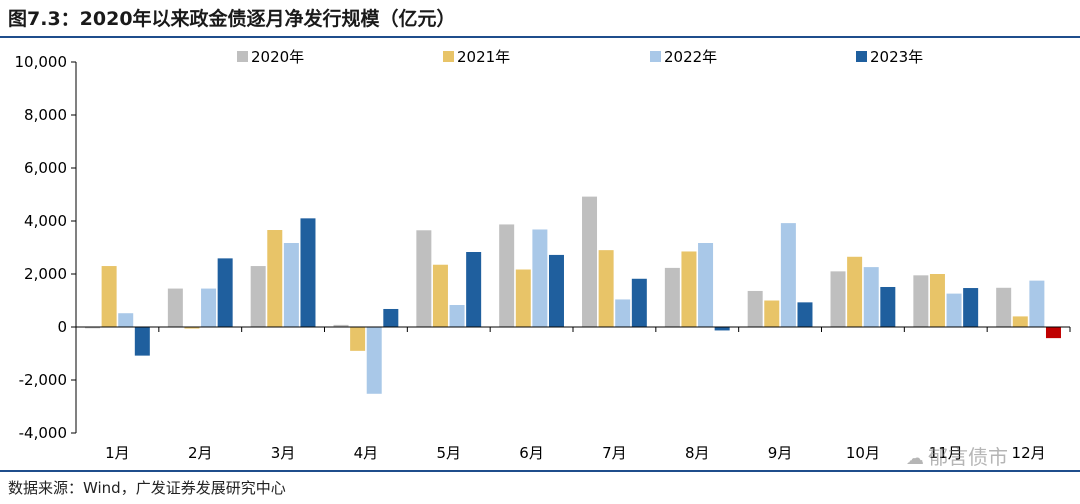 This screenshot has width=1080, height=504. I want to click on x-tick-label: 7月, so click(614, 453).